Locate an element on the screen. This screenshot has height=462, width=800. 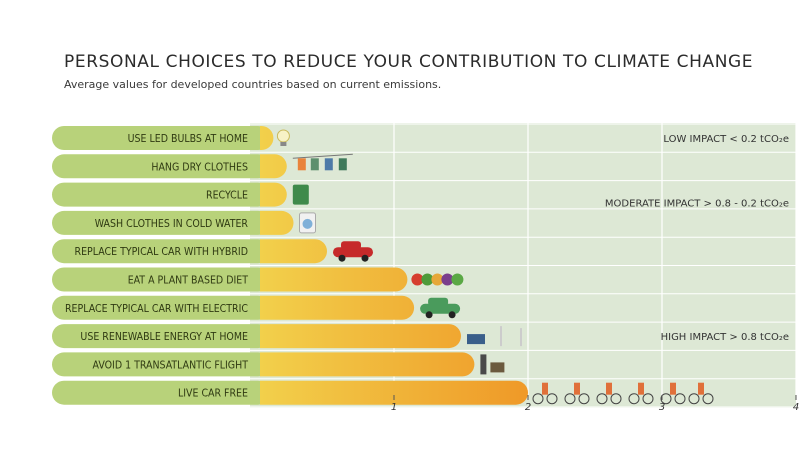
x-tick-label: 4 is located at coordinates (796, 407).